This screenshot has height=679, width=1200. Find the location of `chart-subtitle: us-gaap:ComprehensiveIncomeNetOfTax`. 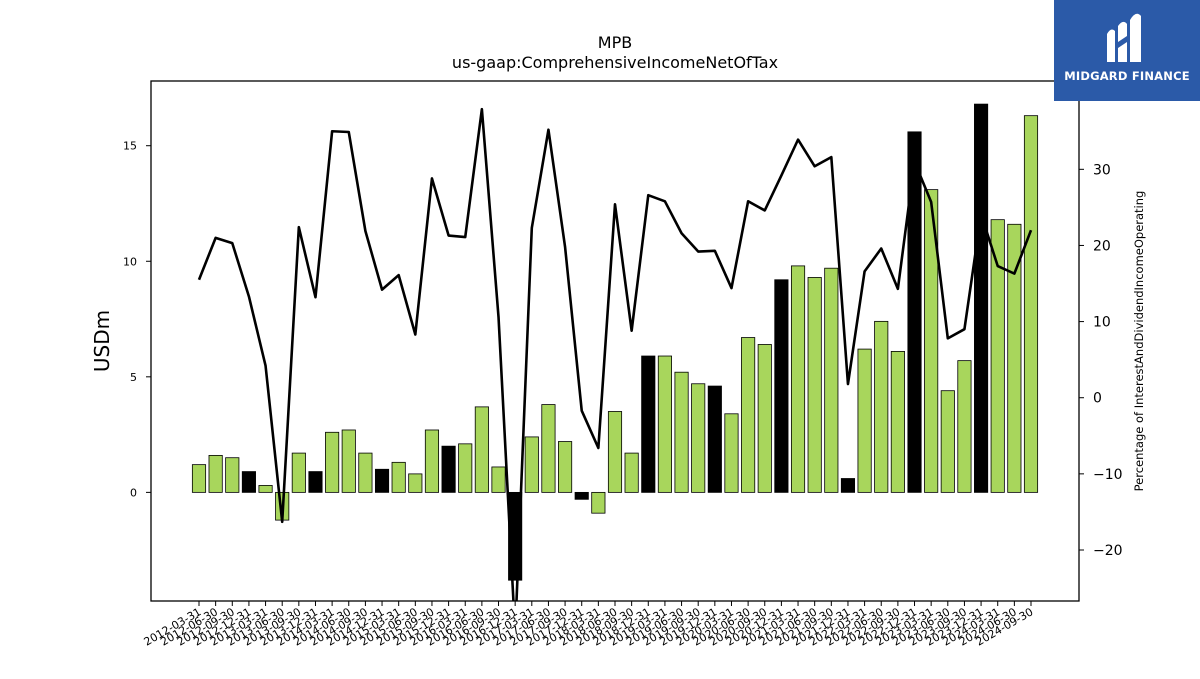

chart-subtitle: us-gaap:ComprehensiveIncomeNetOfTax is located at coordinates (615, 62).